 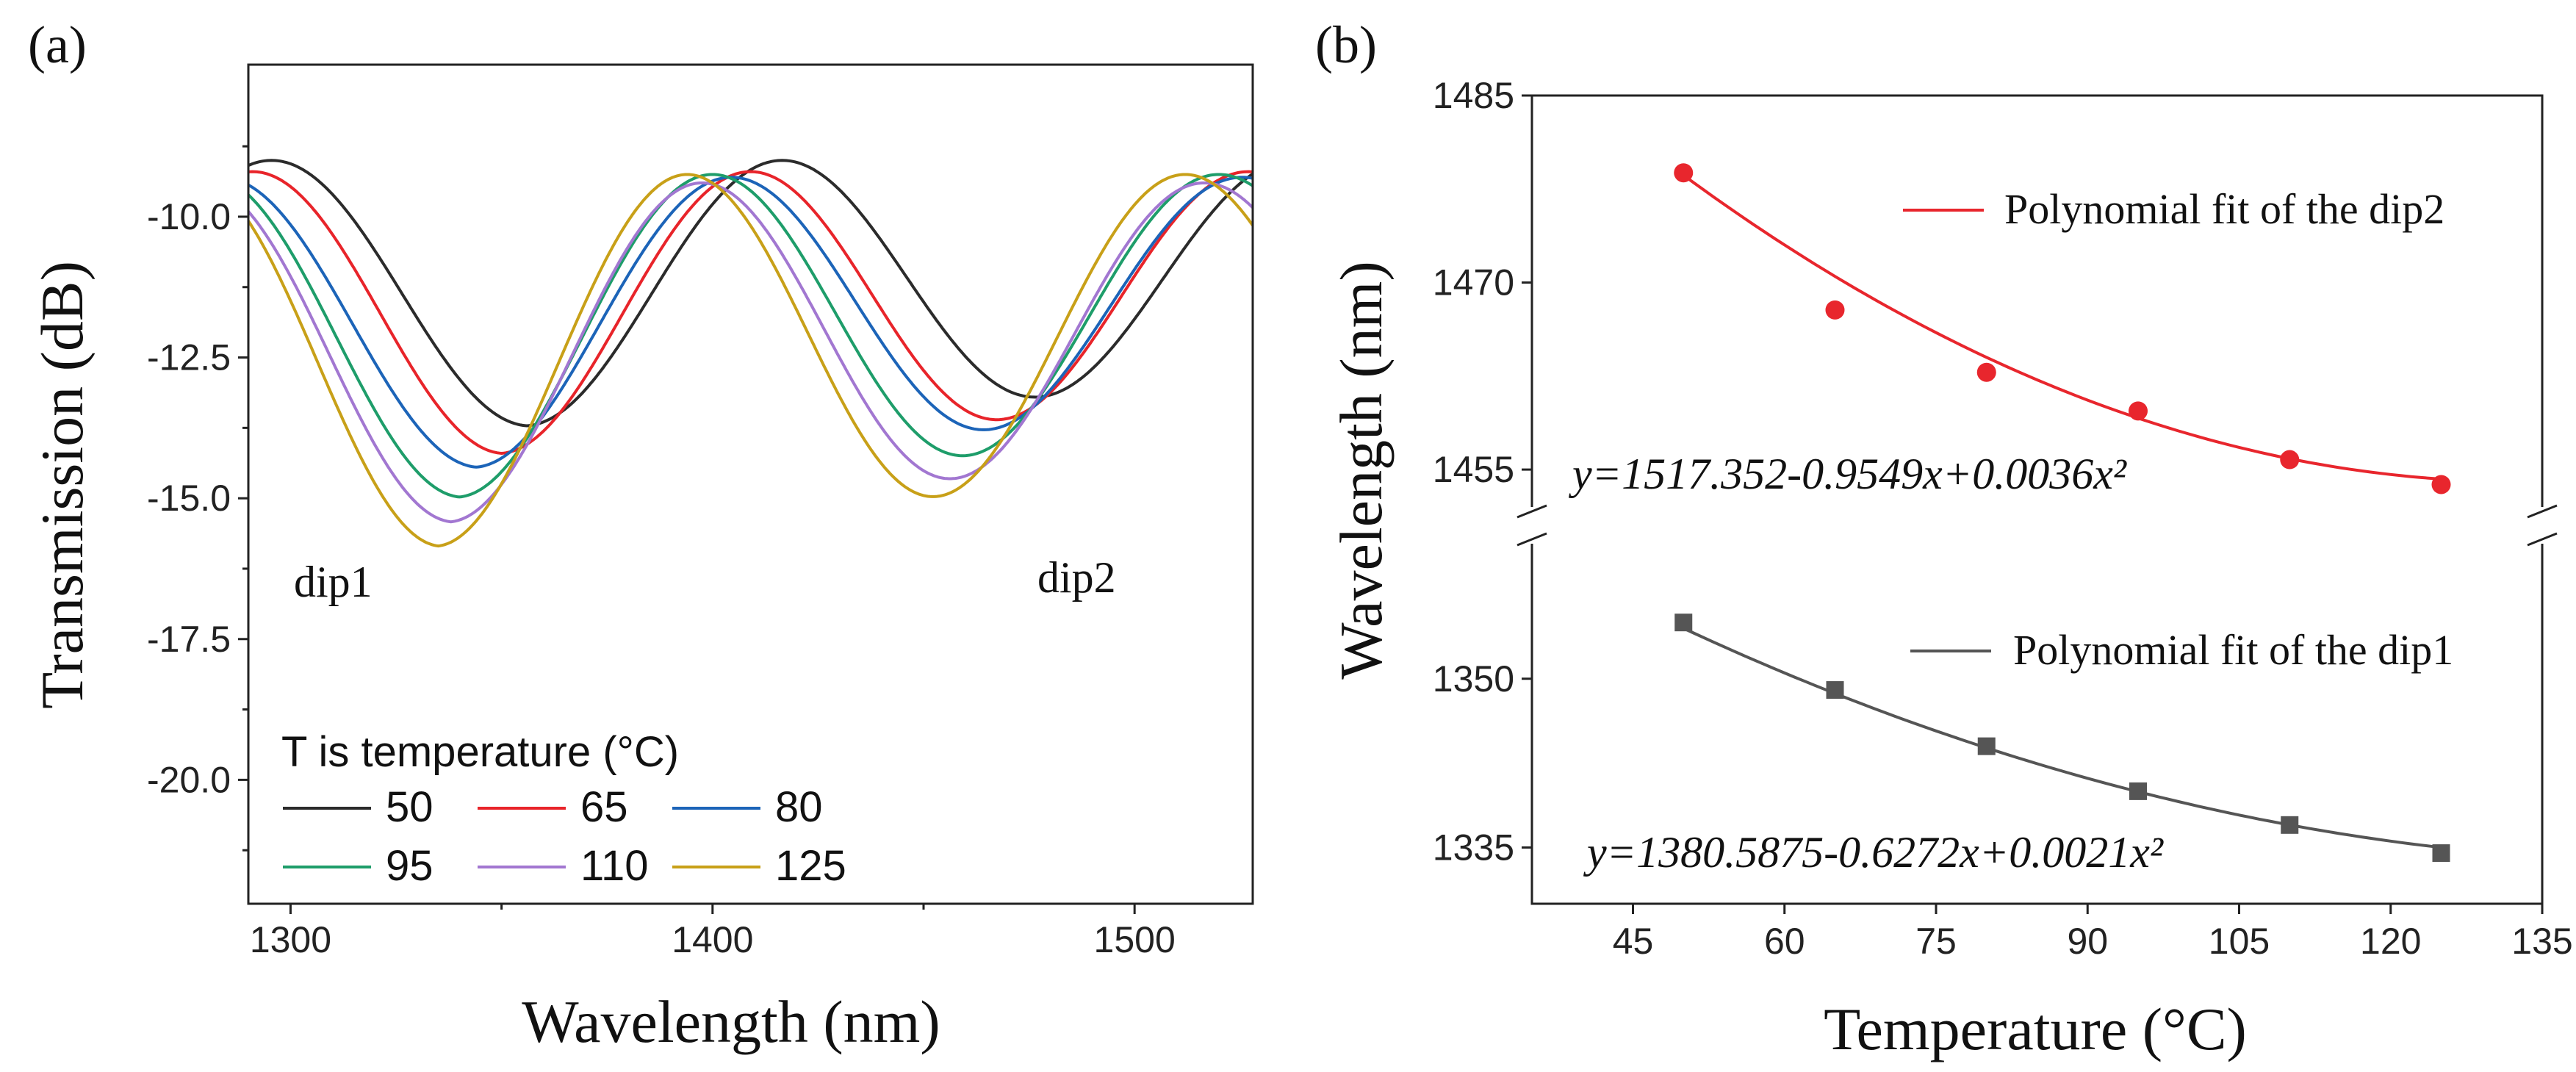 What do you see at coordinates (1936, 941) in the screenshot?
I see `panel-b-x-tick-label: 75` at bounding box center [1936, 941].